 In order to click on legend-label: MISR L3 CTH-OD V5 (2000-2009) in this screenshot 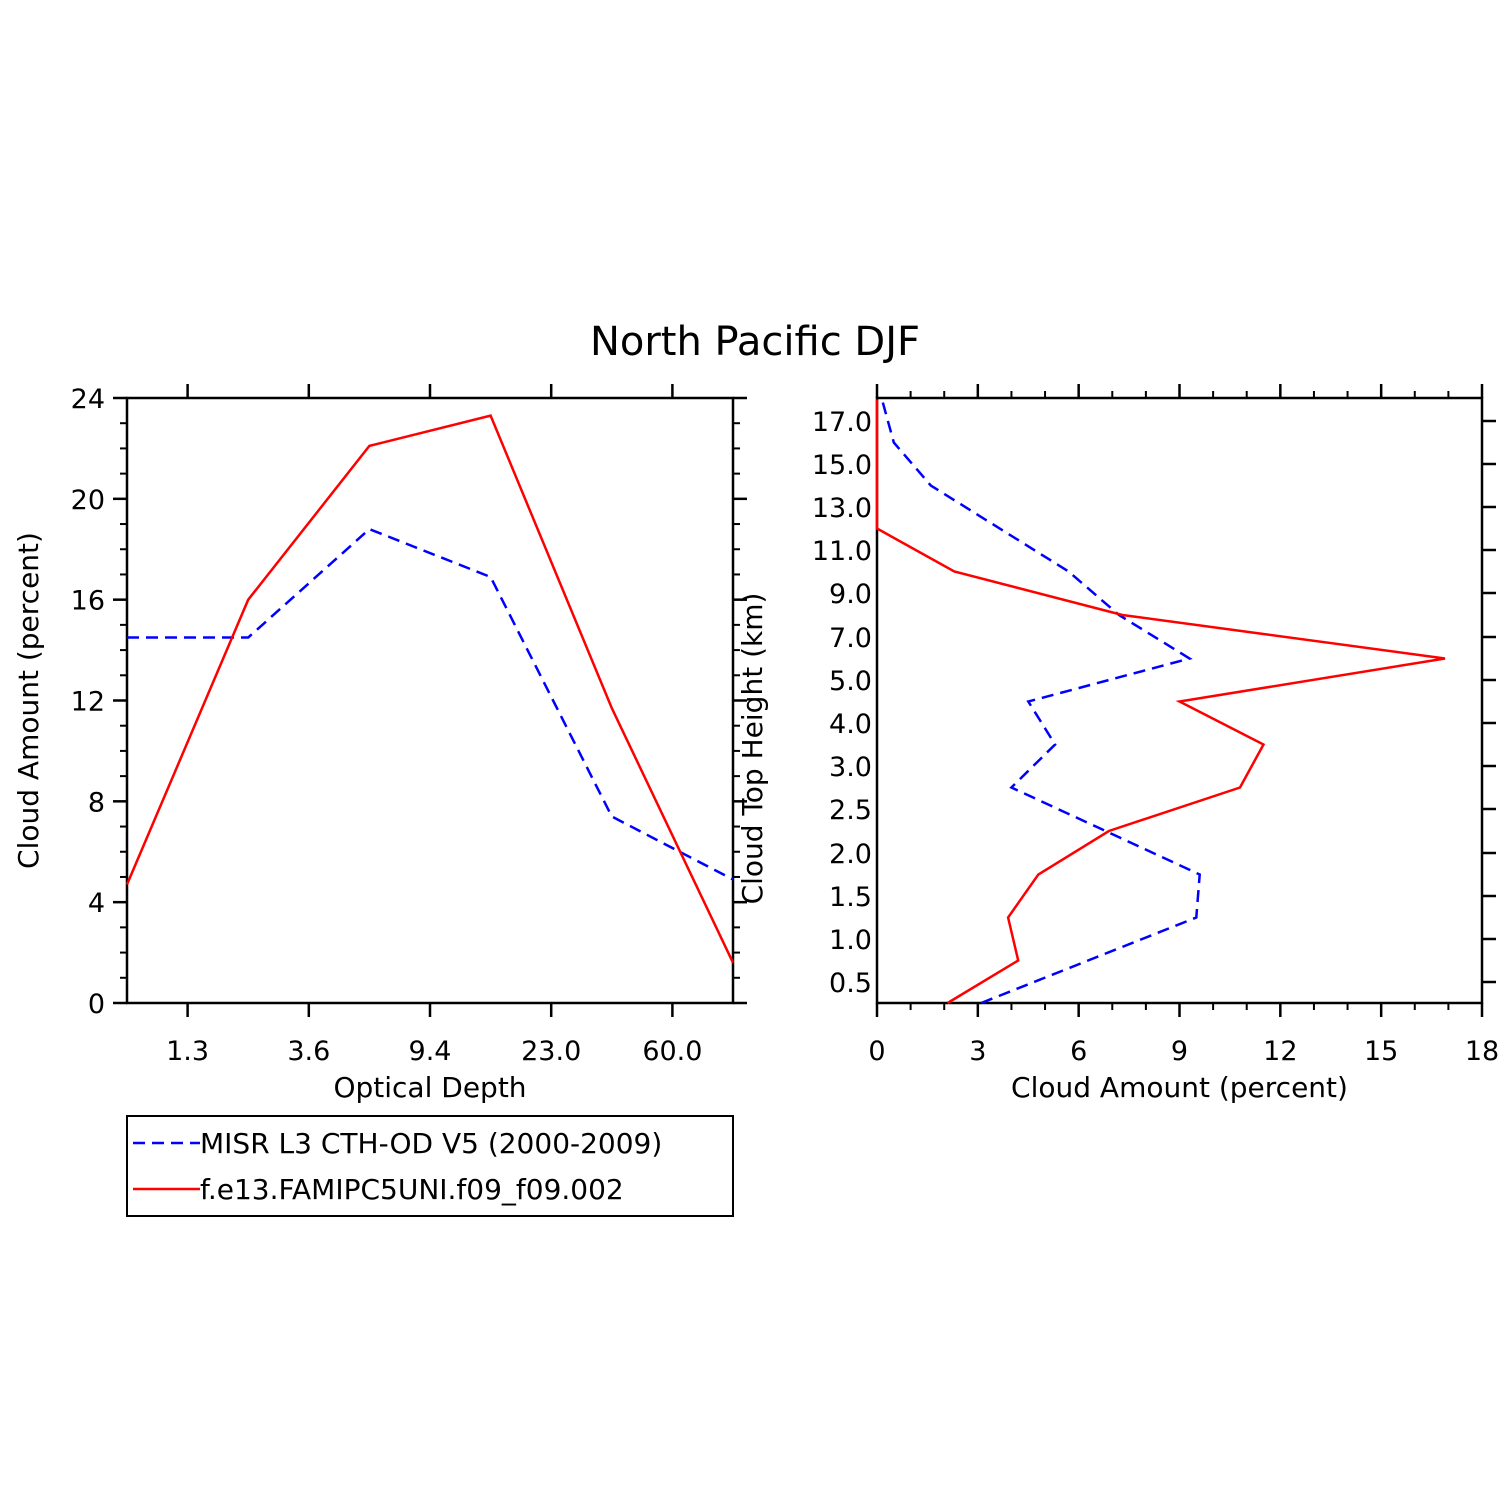, I will do `click(431, 1143)`.